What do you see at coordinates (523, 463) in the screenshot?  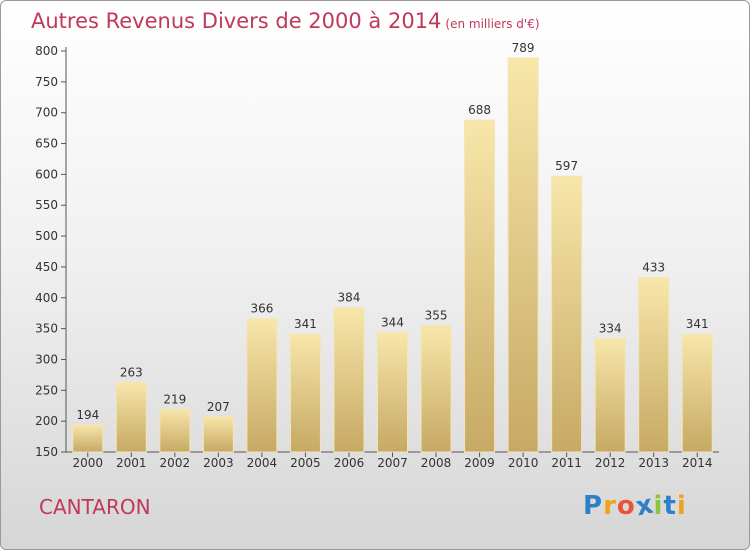 I see `x-tick-label: 2010` at bounding box center [523, 463].